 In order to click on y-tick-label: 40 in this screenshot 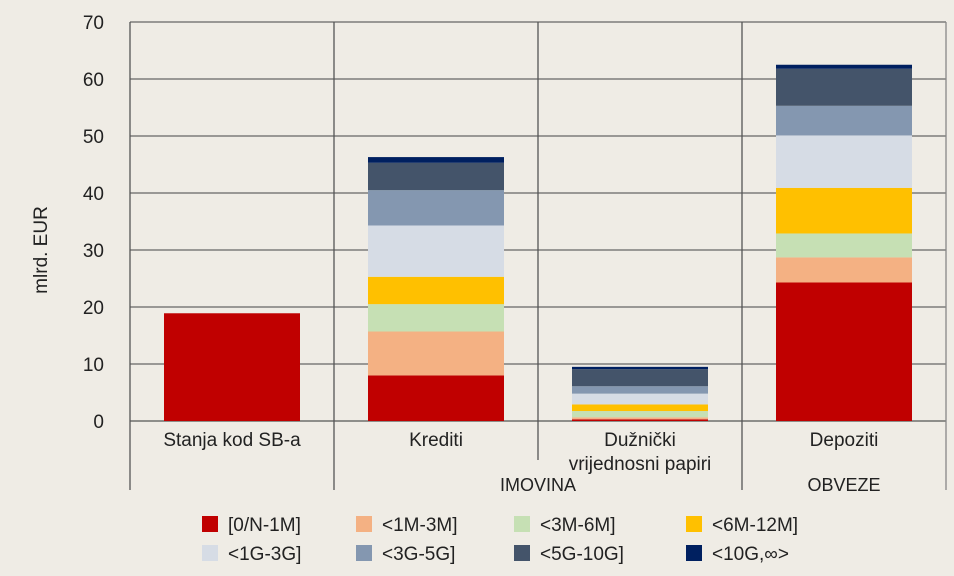, I will do `click(93, 194)`.